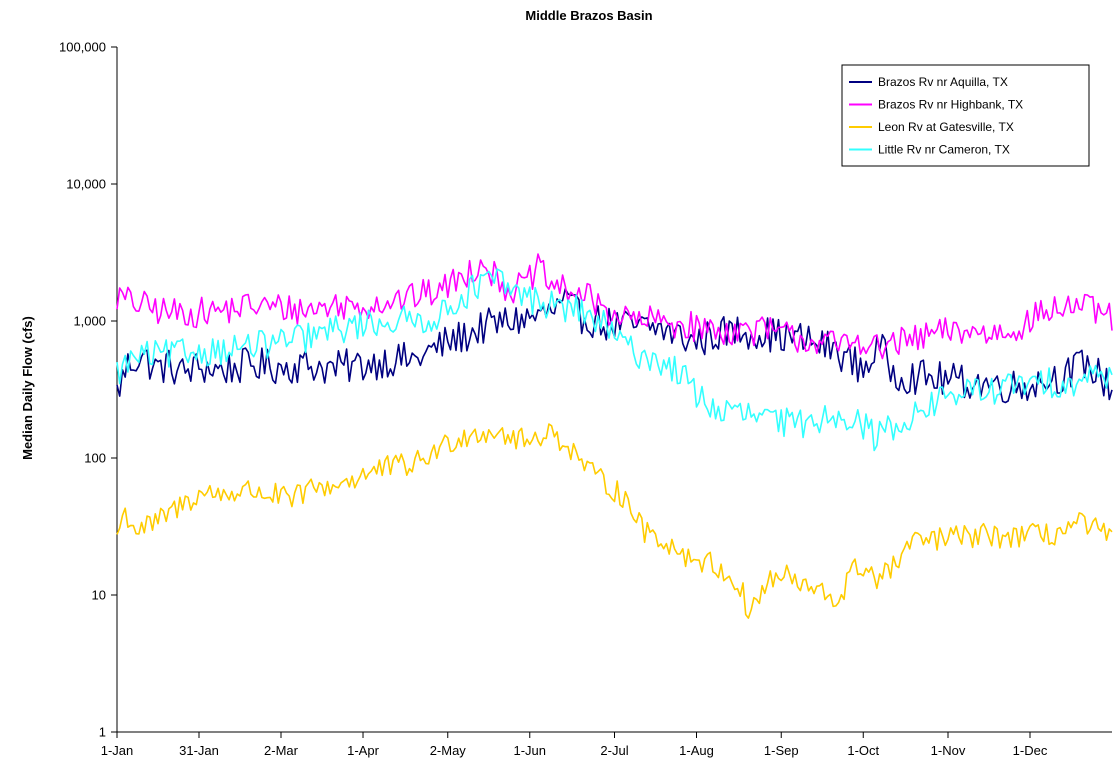 The image size is (1114, 775). I want to click on y-tick-label: 1, so click(102, 732).